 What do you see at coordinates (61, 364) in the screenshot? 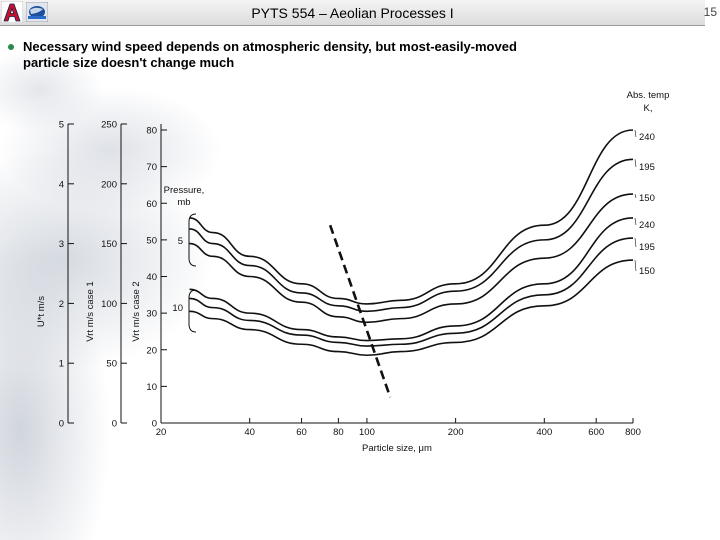
I see `y-tick-label-u: 1` at bounding box center [61, 364].